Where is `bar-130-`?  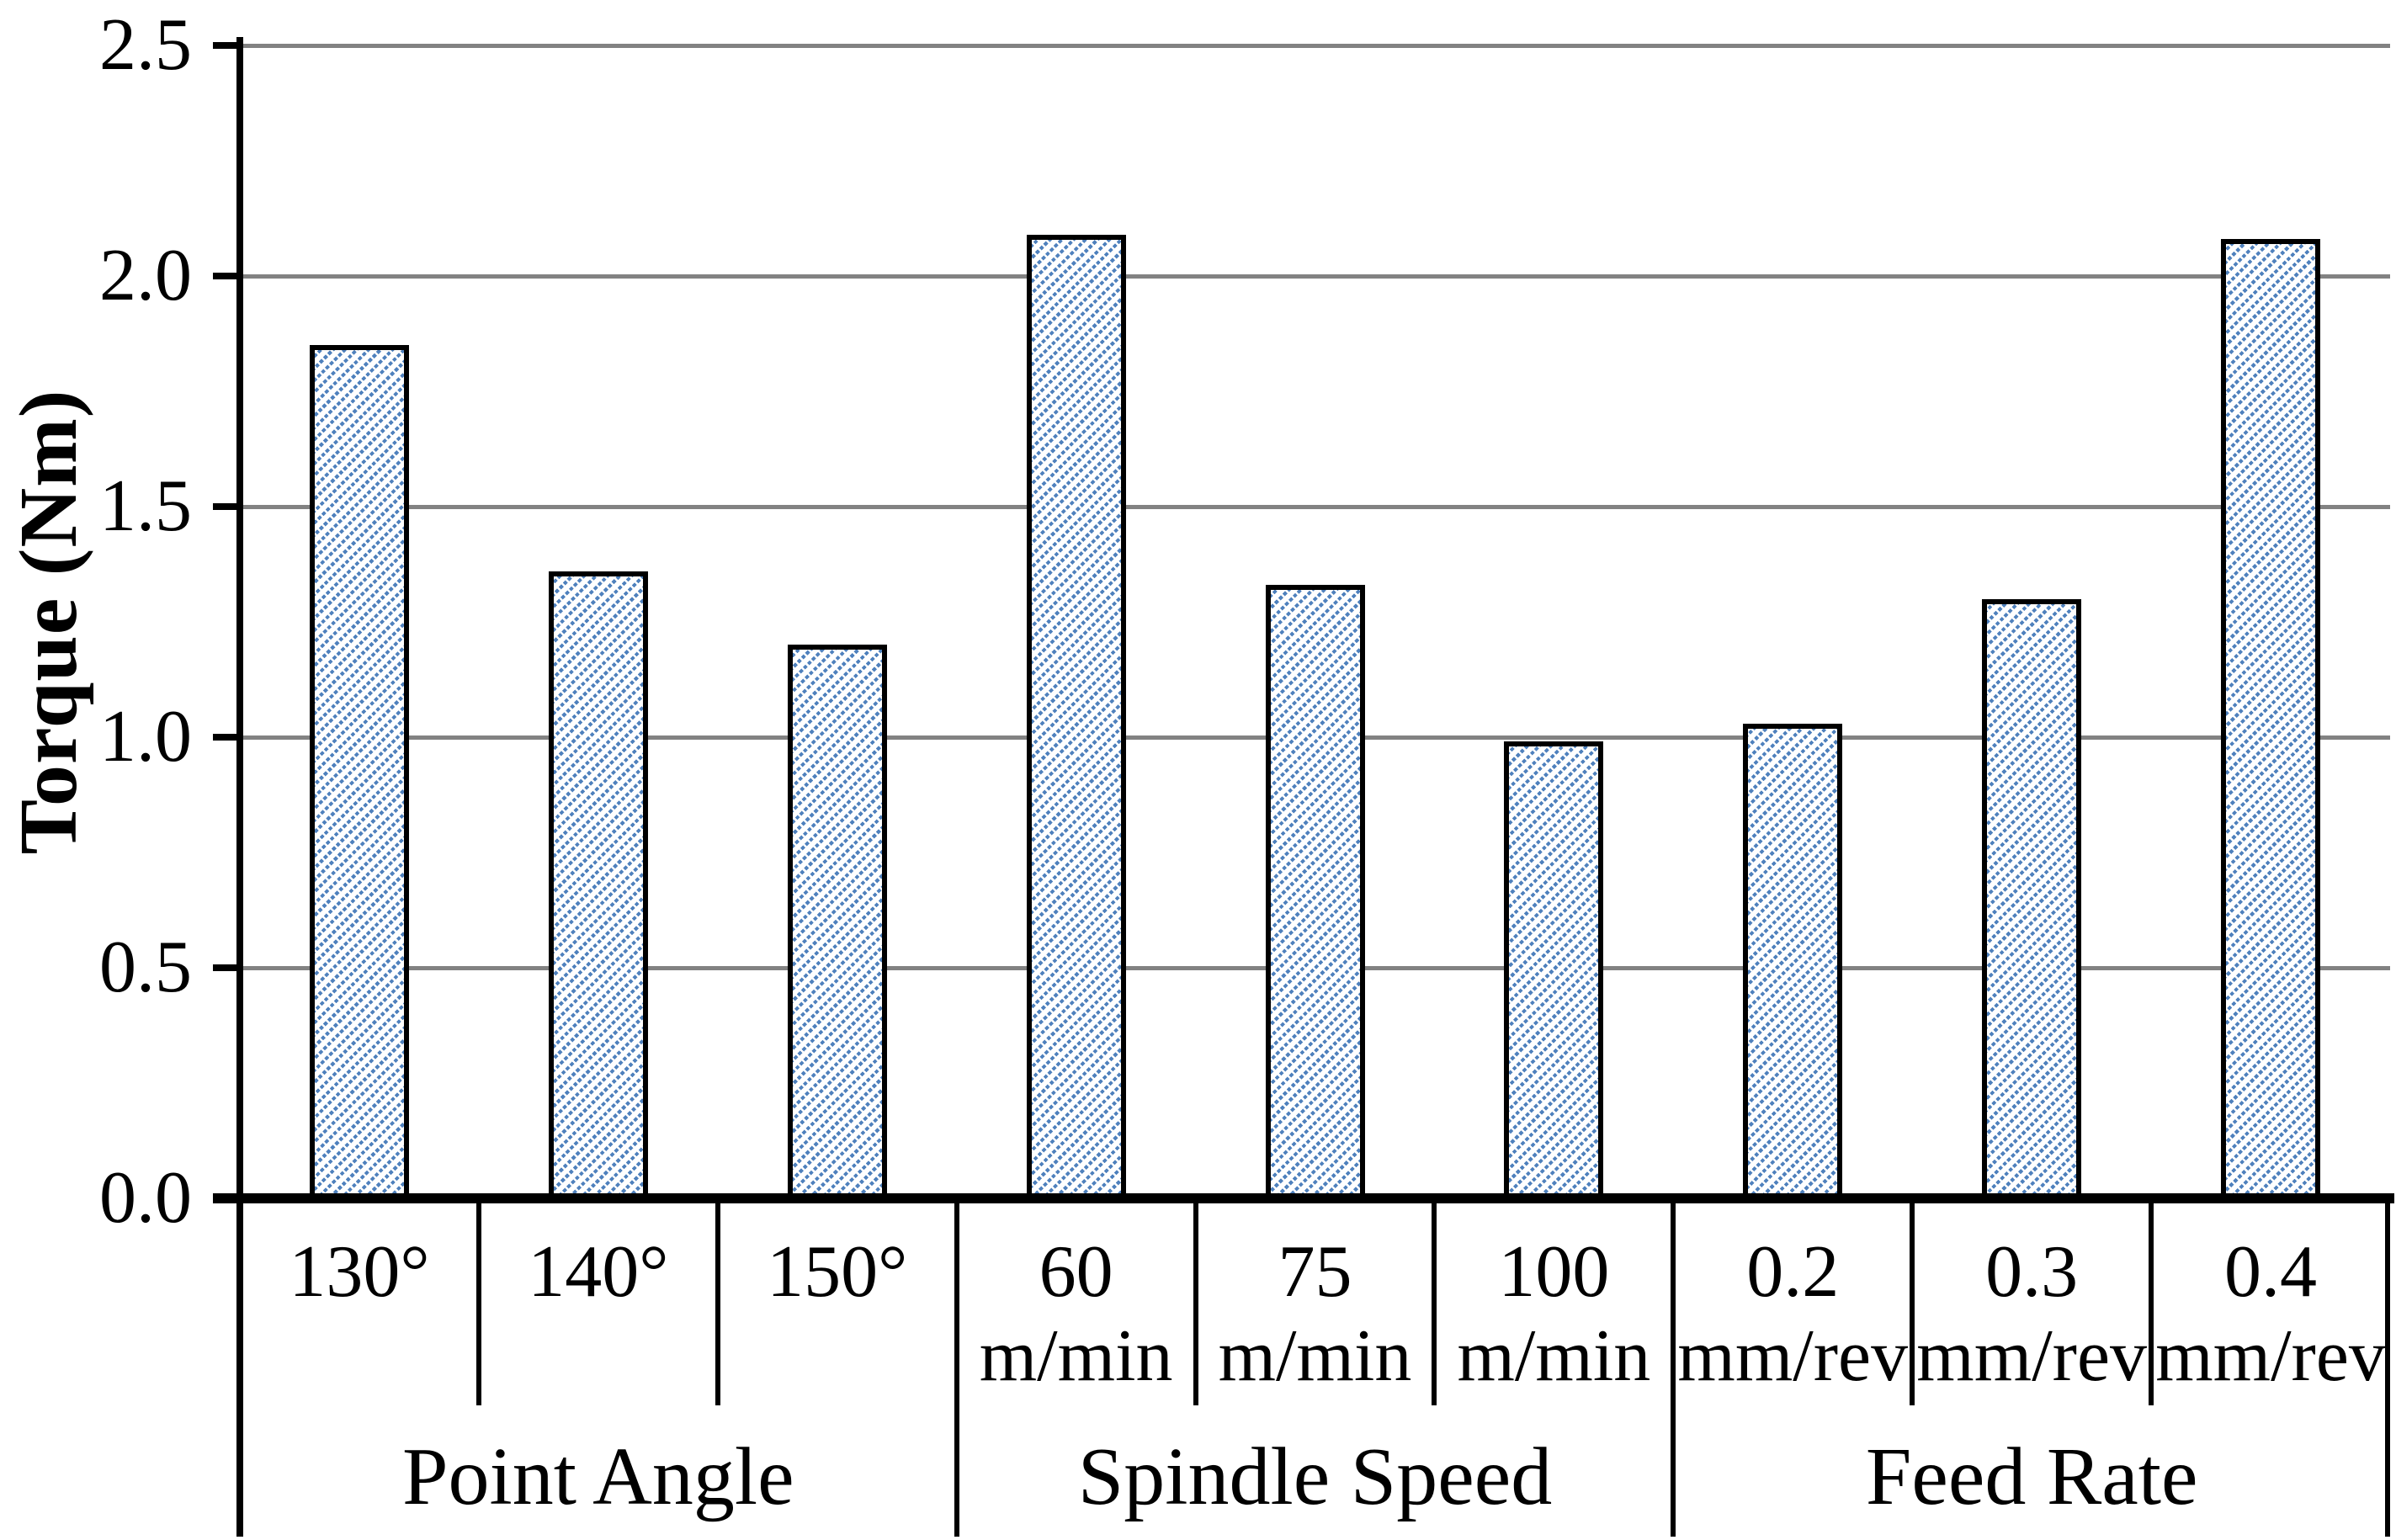 bar-130- is located at coordinates (359, 771).